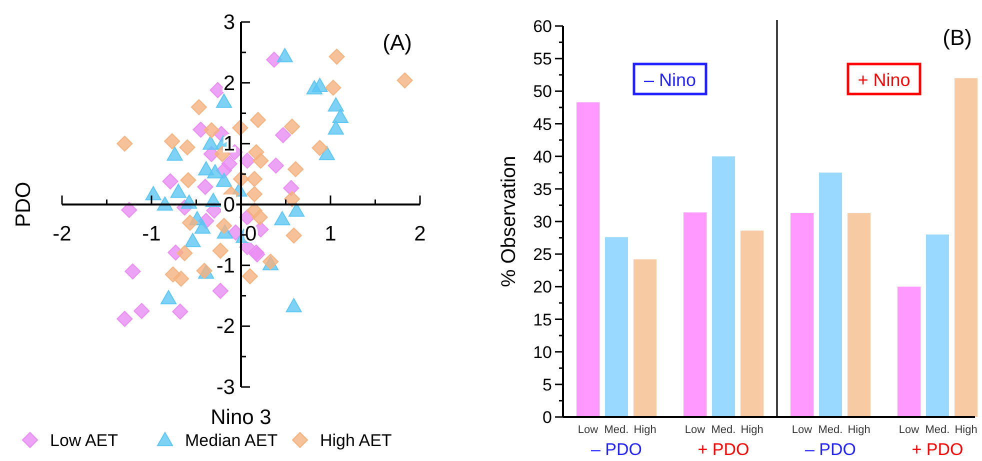  What do you see at coordinates (616, 430) in the screenshot?
I see `series-label: Med.` at bounding box center [616, 430].